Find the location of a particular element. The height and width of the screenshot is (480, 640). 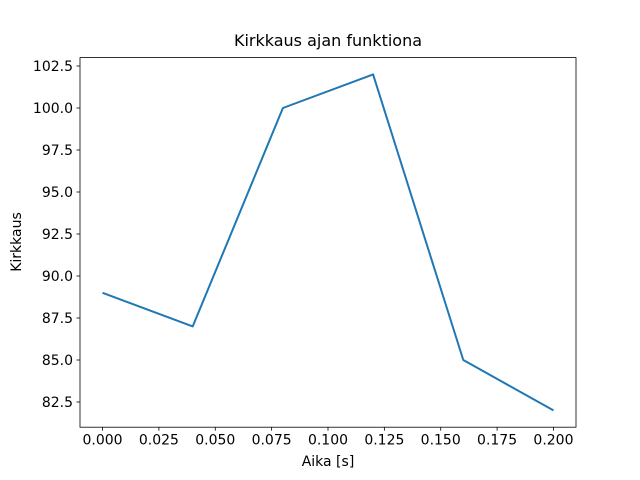

y-tick-label: 82.5 is located at coordinates (57, 403).